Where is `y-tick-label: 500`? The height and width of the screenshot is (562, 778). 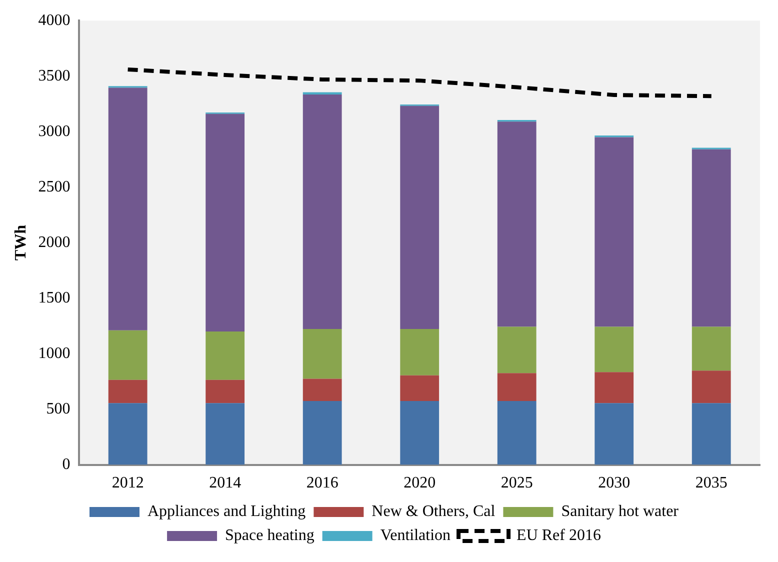
y-tick-label: 500 is located at coordinates (58, 409).